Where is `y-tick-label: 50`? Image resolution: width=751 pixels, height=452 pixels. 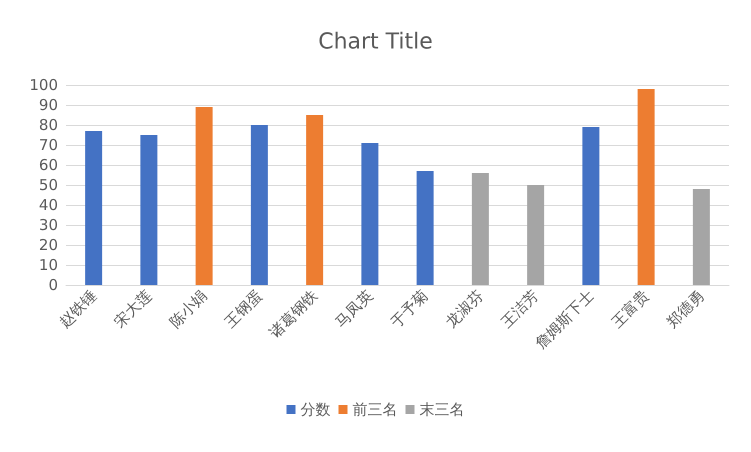 y-tick-label: 50 is located at coordinates (48, 185).